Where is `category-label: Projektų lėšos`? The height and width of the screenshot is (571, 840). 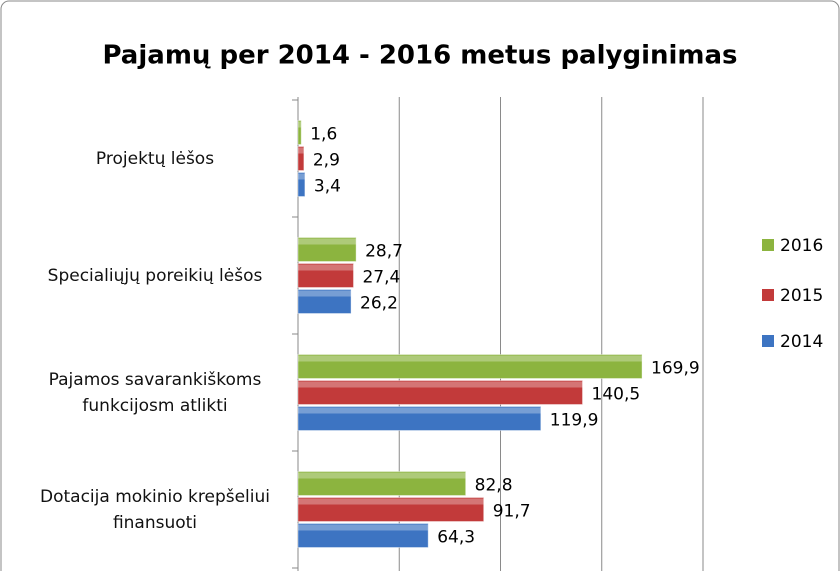
category-label: Projektų lėšos is located at coordinates (155, 158).